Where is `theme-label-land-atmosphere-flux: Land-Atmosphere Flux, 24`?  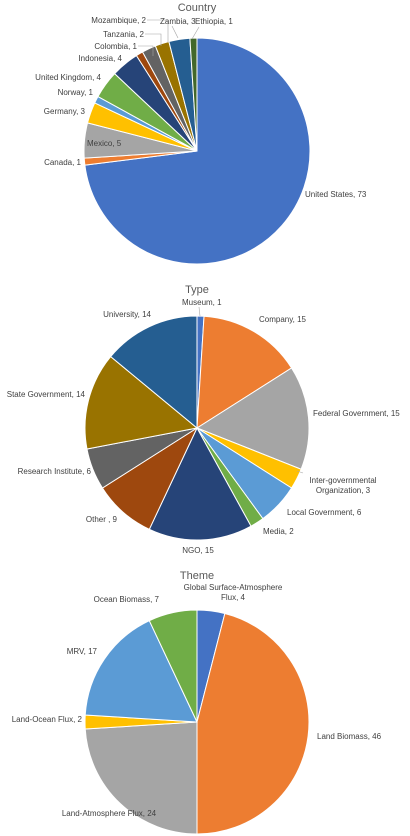 theme-label-land-atmosphere-flux: Land-Atmosphere Flux, 24 is located at coordinates (109, 813).